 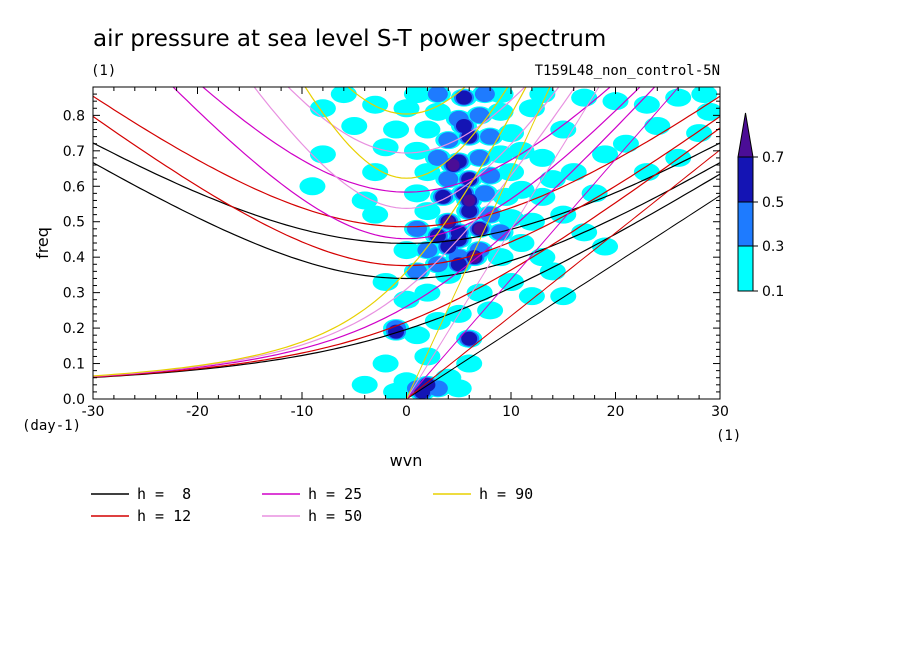 What do you see at coordinates (506, 494) in the screenshot?
I see `legend-label: h = 90` at bounding box center [506, 494].